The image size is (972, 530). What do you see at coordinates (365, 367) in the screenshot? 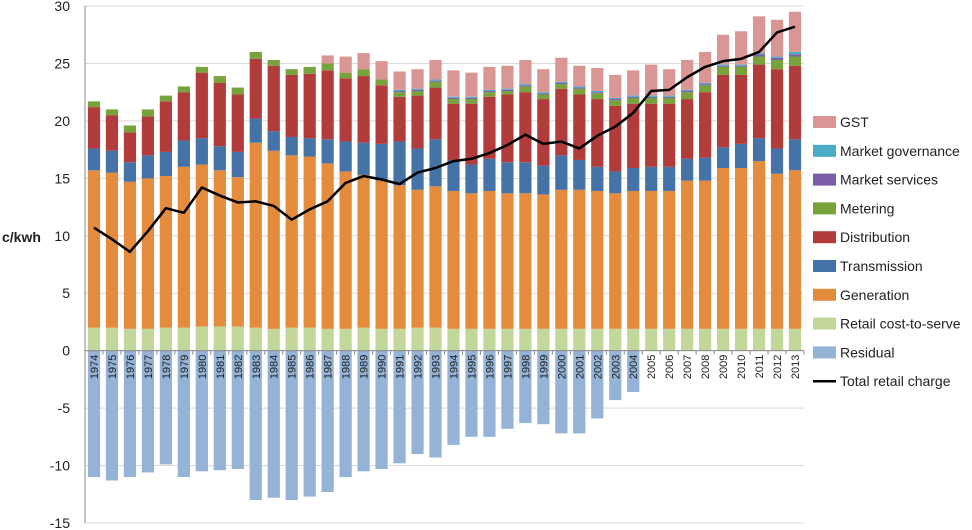
I see `x-tick-label: 1989` at bounding box center [365, 367].